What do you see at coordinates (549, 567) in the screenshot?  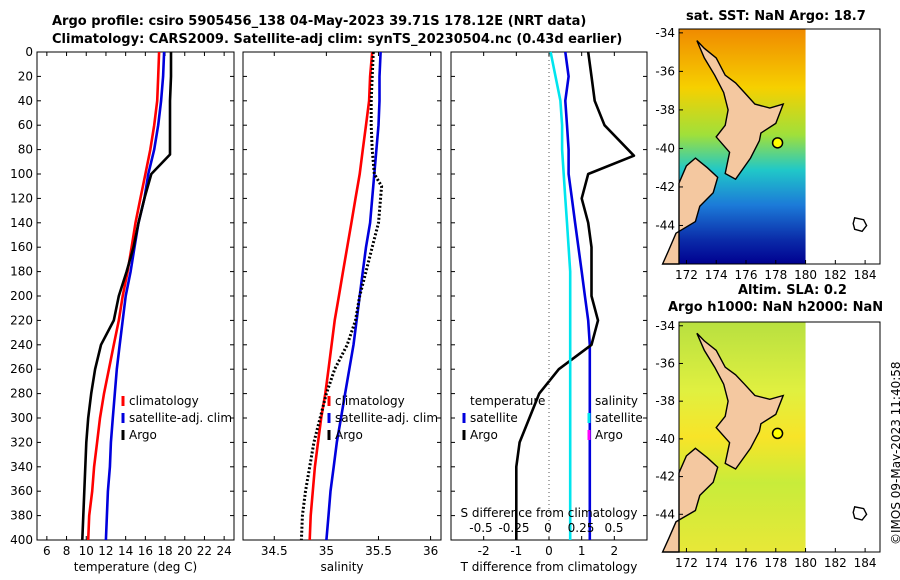 I see `difference-xlabel: T difference from climatology` at bounding box center [549, 567].